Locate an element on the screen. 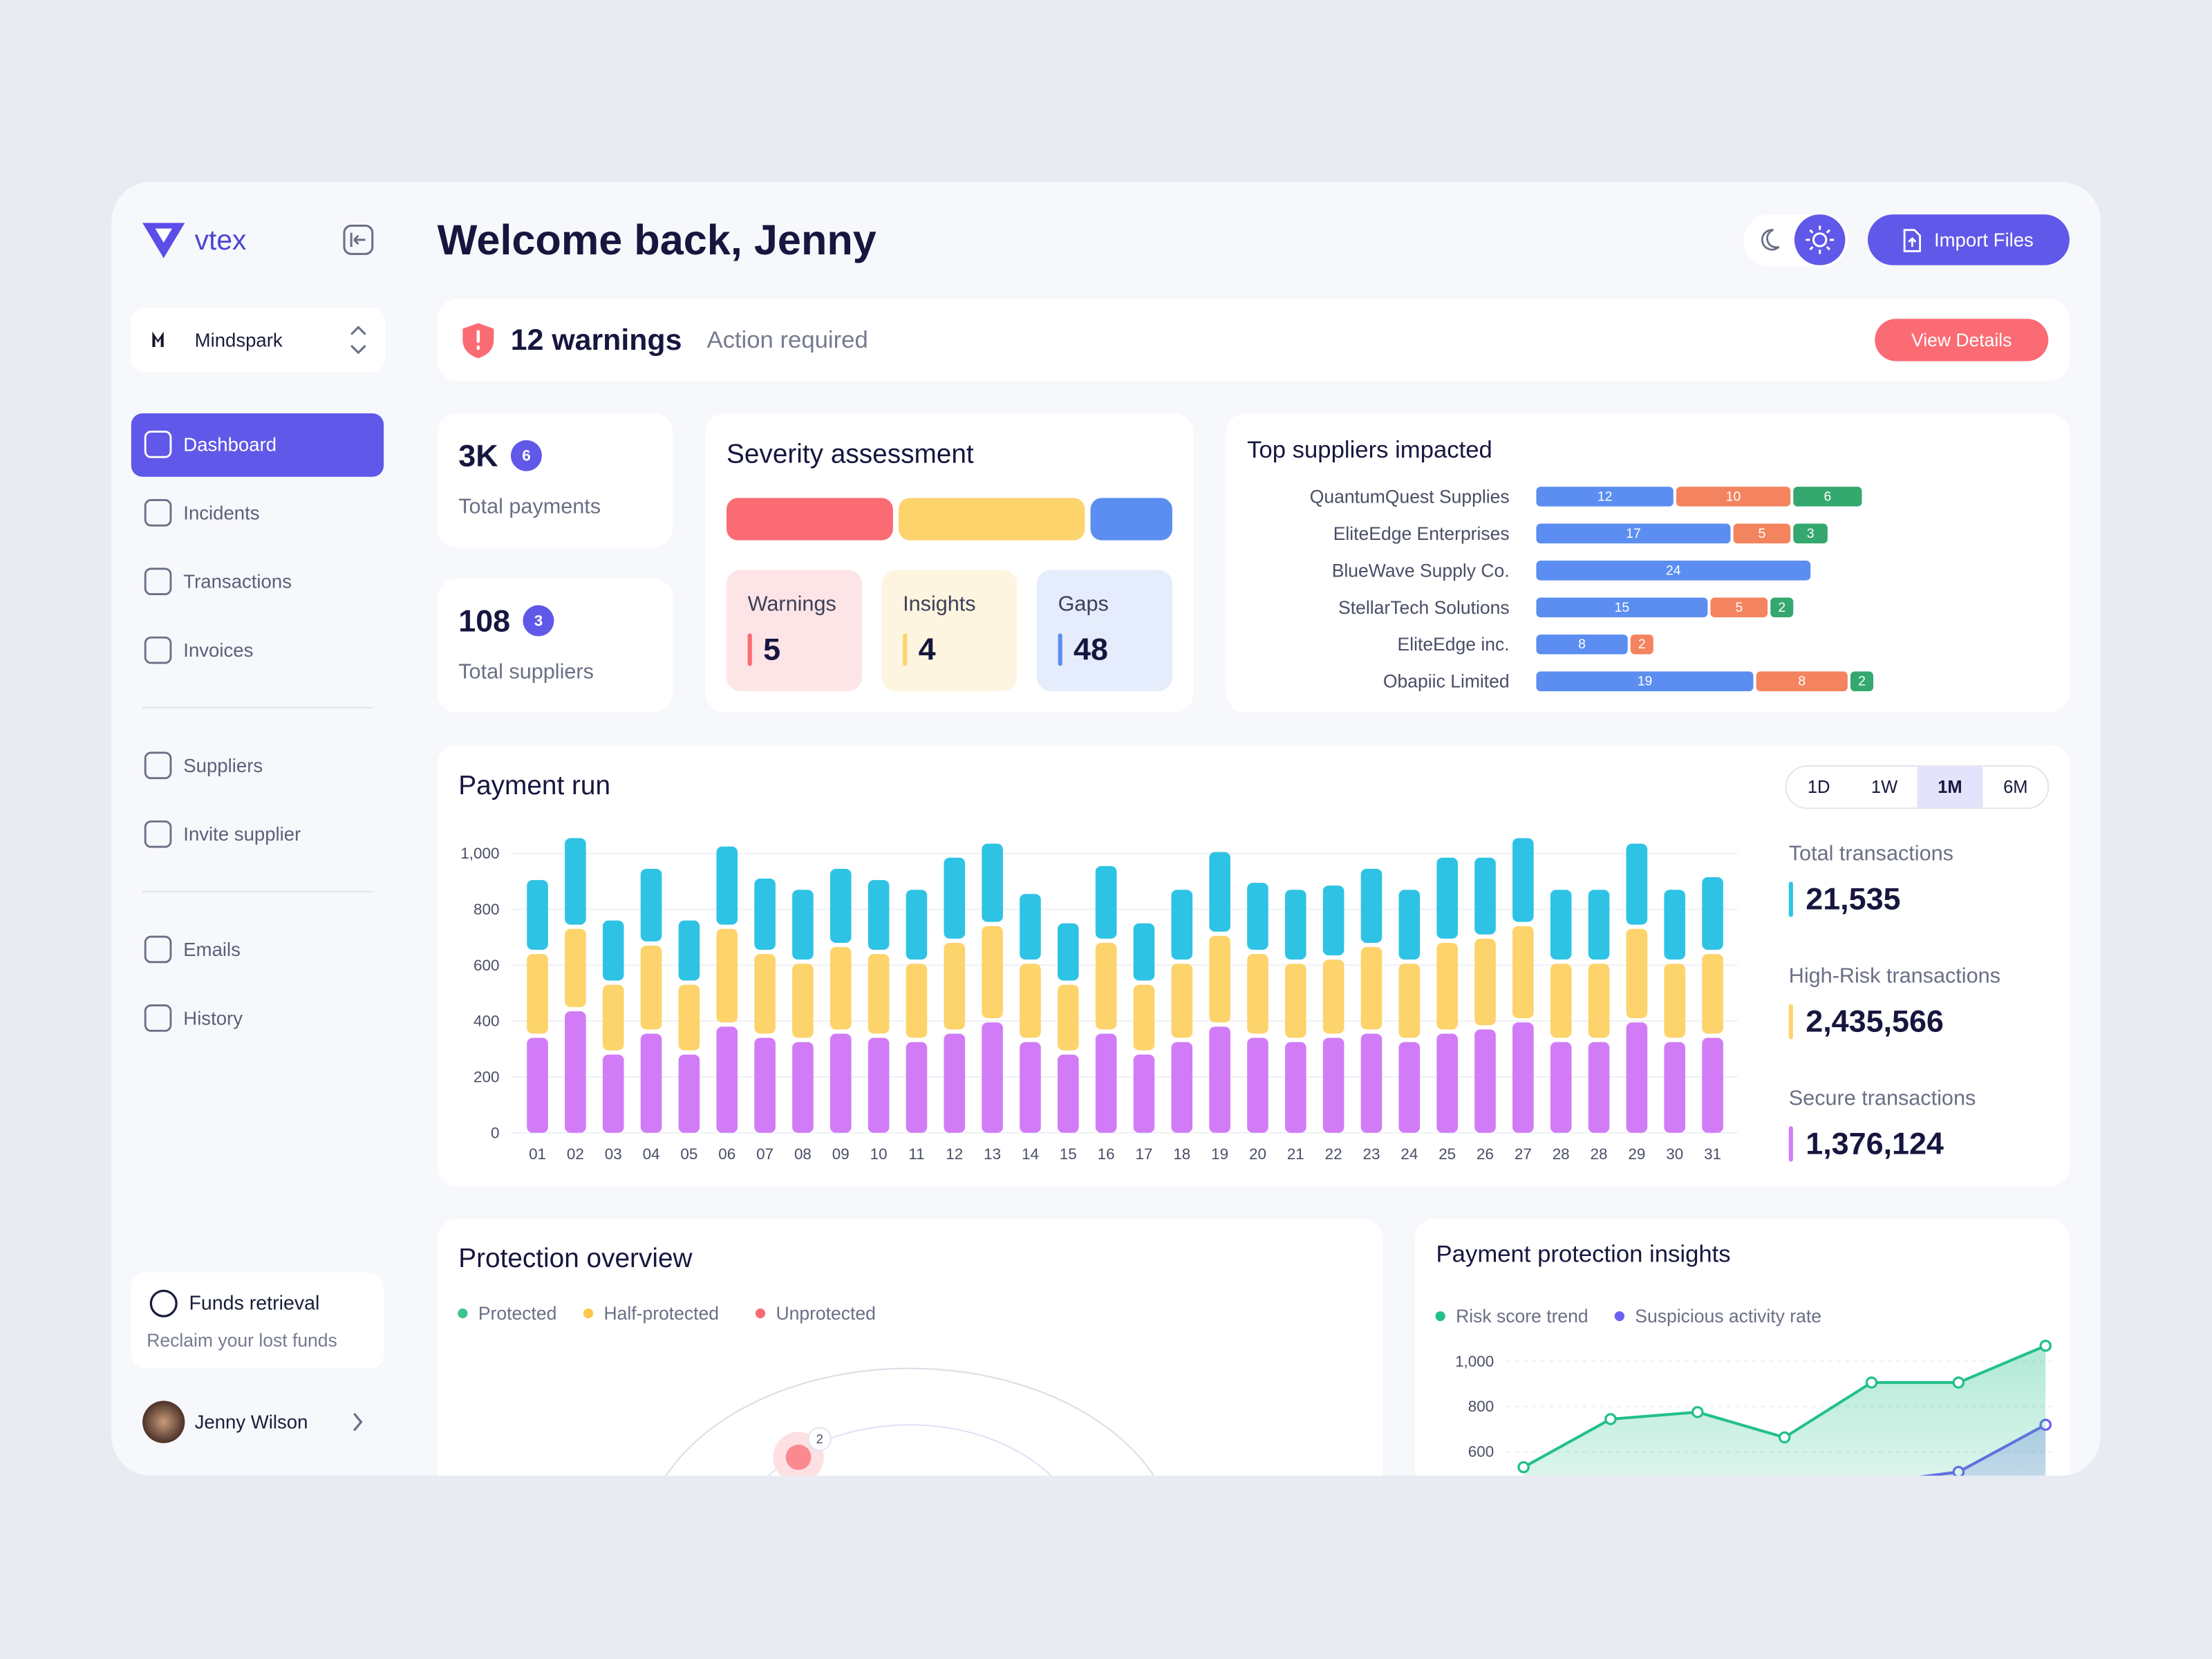 Image resolution: width=2212 pixels, height=1659 pixels. x-tick-label: 21 is located at coordinates (1295, 1154).